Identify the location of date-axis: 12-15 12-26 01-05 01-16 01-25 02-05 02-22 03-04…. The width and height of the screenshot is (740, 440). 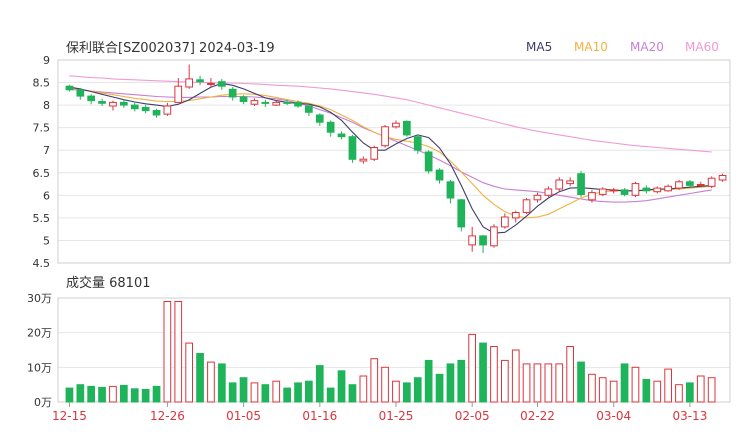
(379, 412).